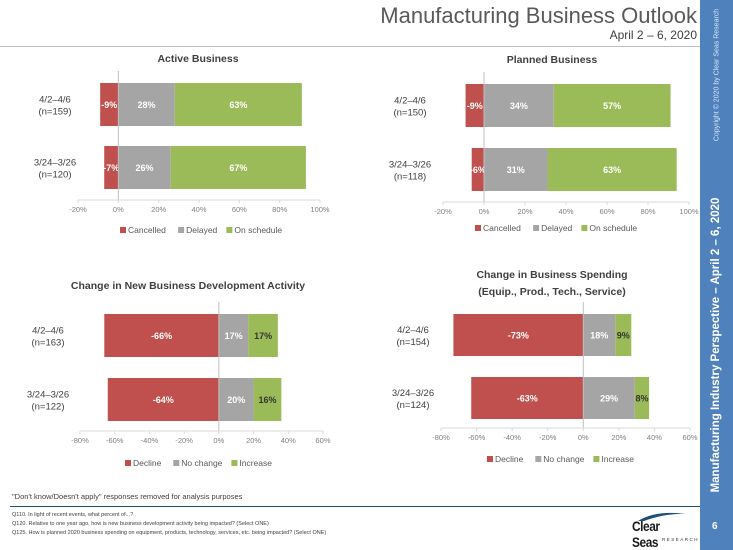  Describe the element at coordinates (47, 343) in the screenshot. I see `category-label-line: (n=163)` at that location.